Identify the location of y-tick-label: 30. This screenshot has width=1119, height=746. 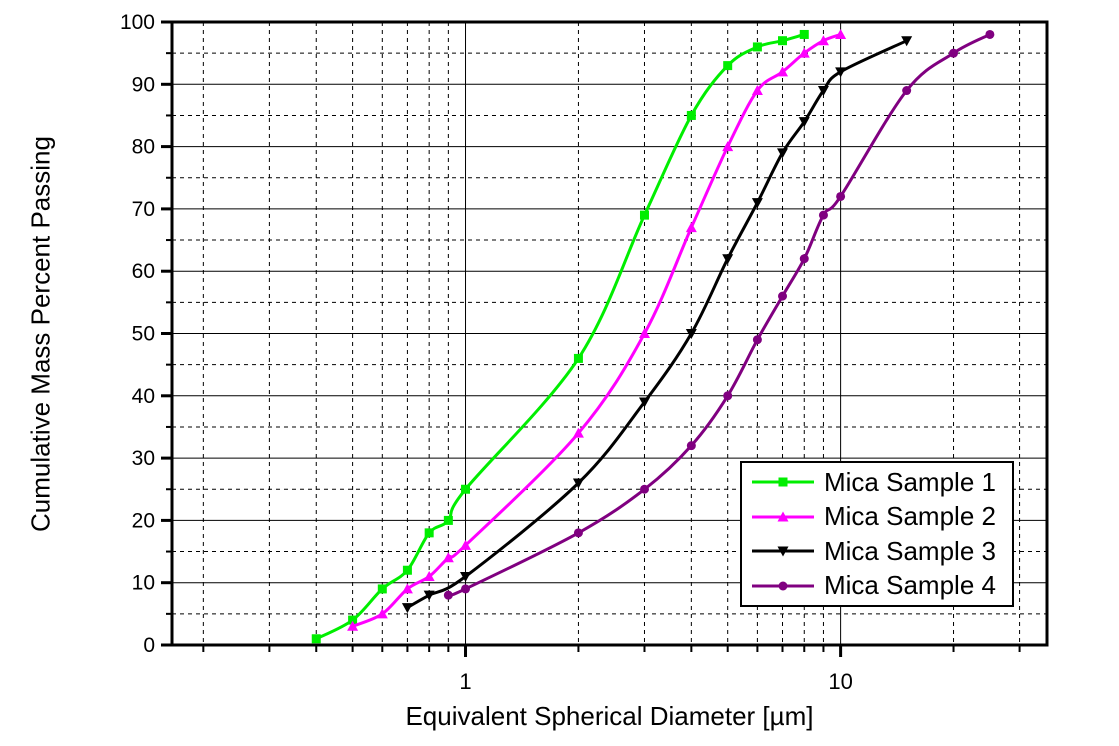
(143, 458).